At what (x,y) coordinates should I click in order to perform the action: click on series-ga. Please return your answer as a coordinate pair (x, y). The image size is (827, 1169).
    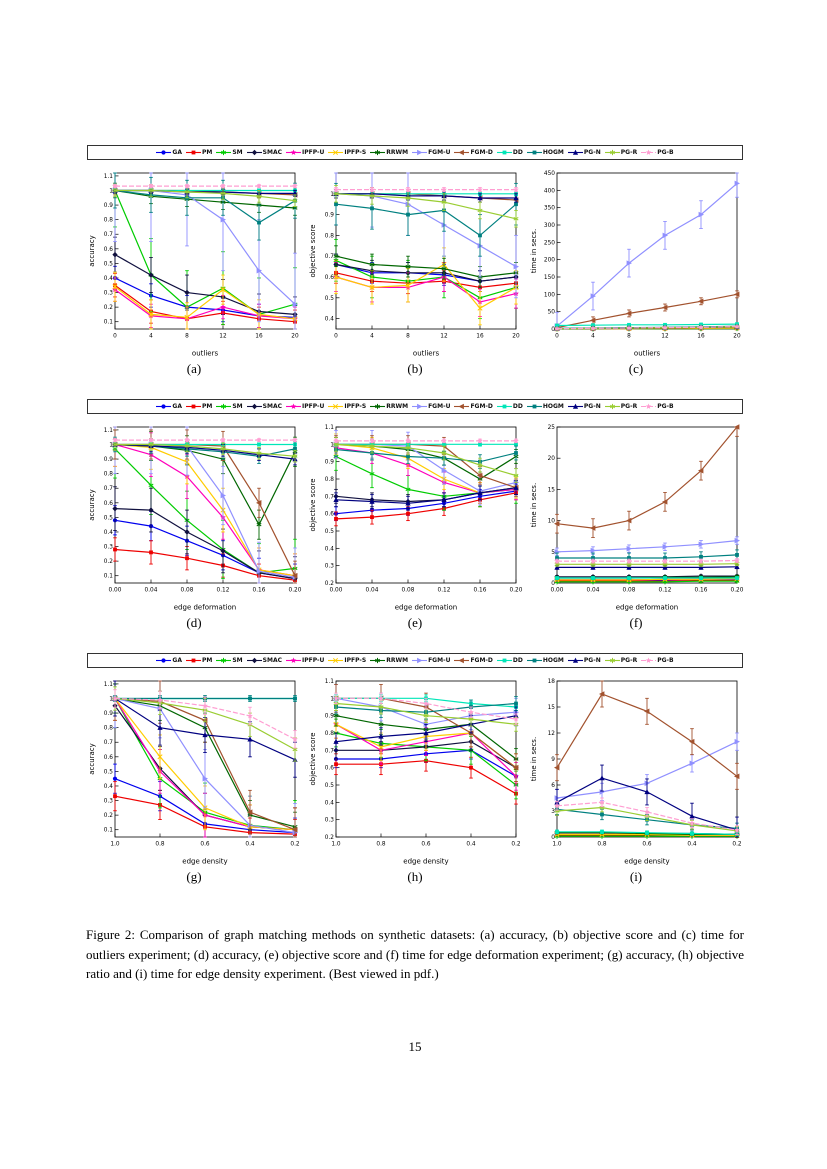
    Looking at the image, I should click on (426, 502).